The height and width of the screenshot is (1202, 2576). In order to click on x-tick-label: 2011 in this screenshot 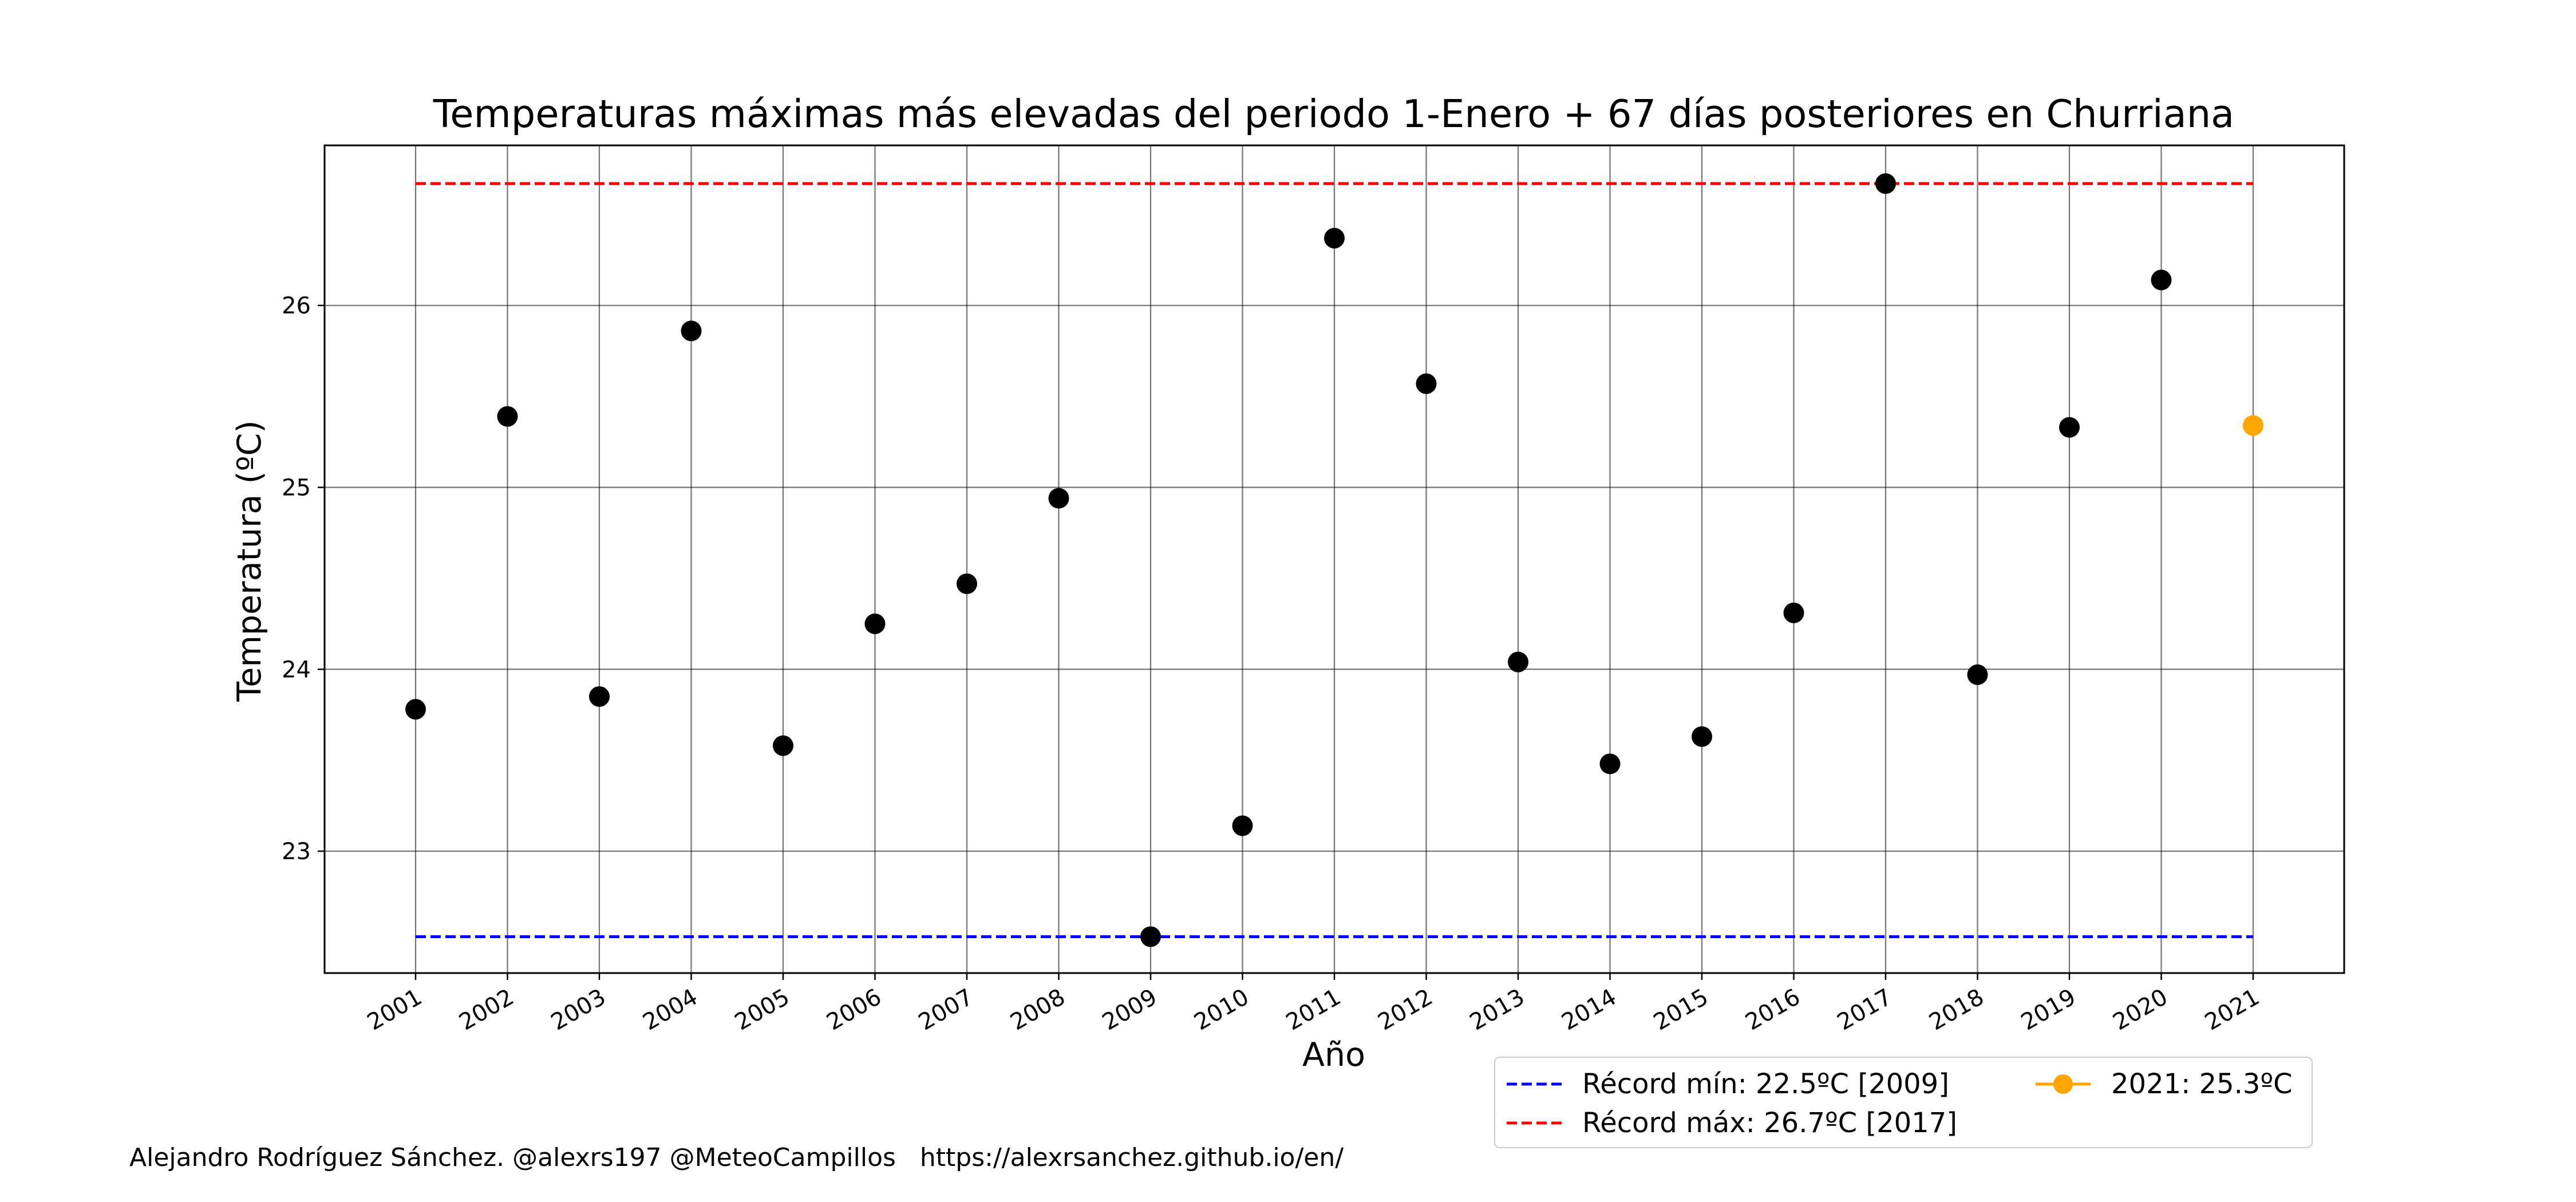, I will do `click(1313, 1010)`.